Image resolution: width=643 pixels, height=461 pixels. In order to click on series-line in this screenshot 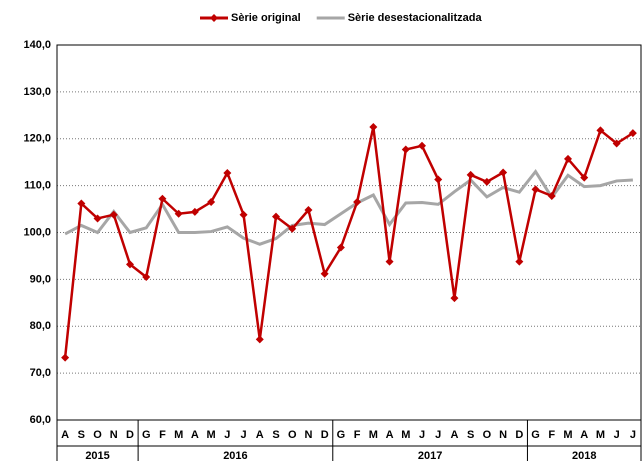, I will do `click(348, 207)`.